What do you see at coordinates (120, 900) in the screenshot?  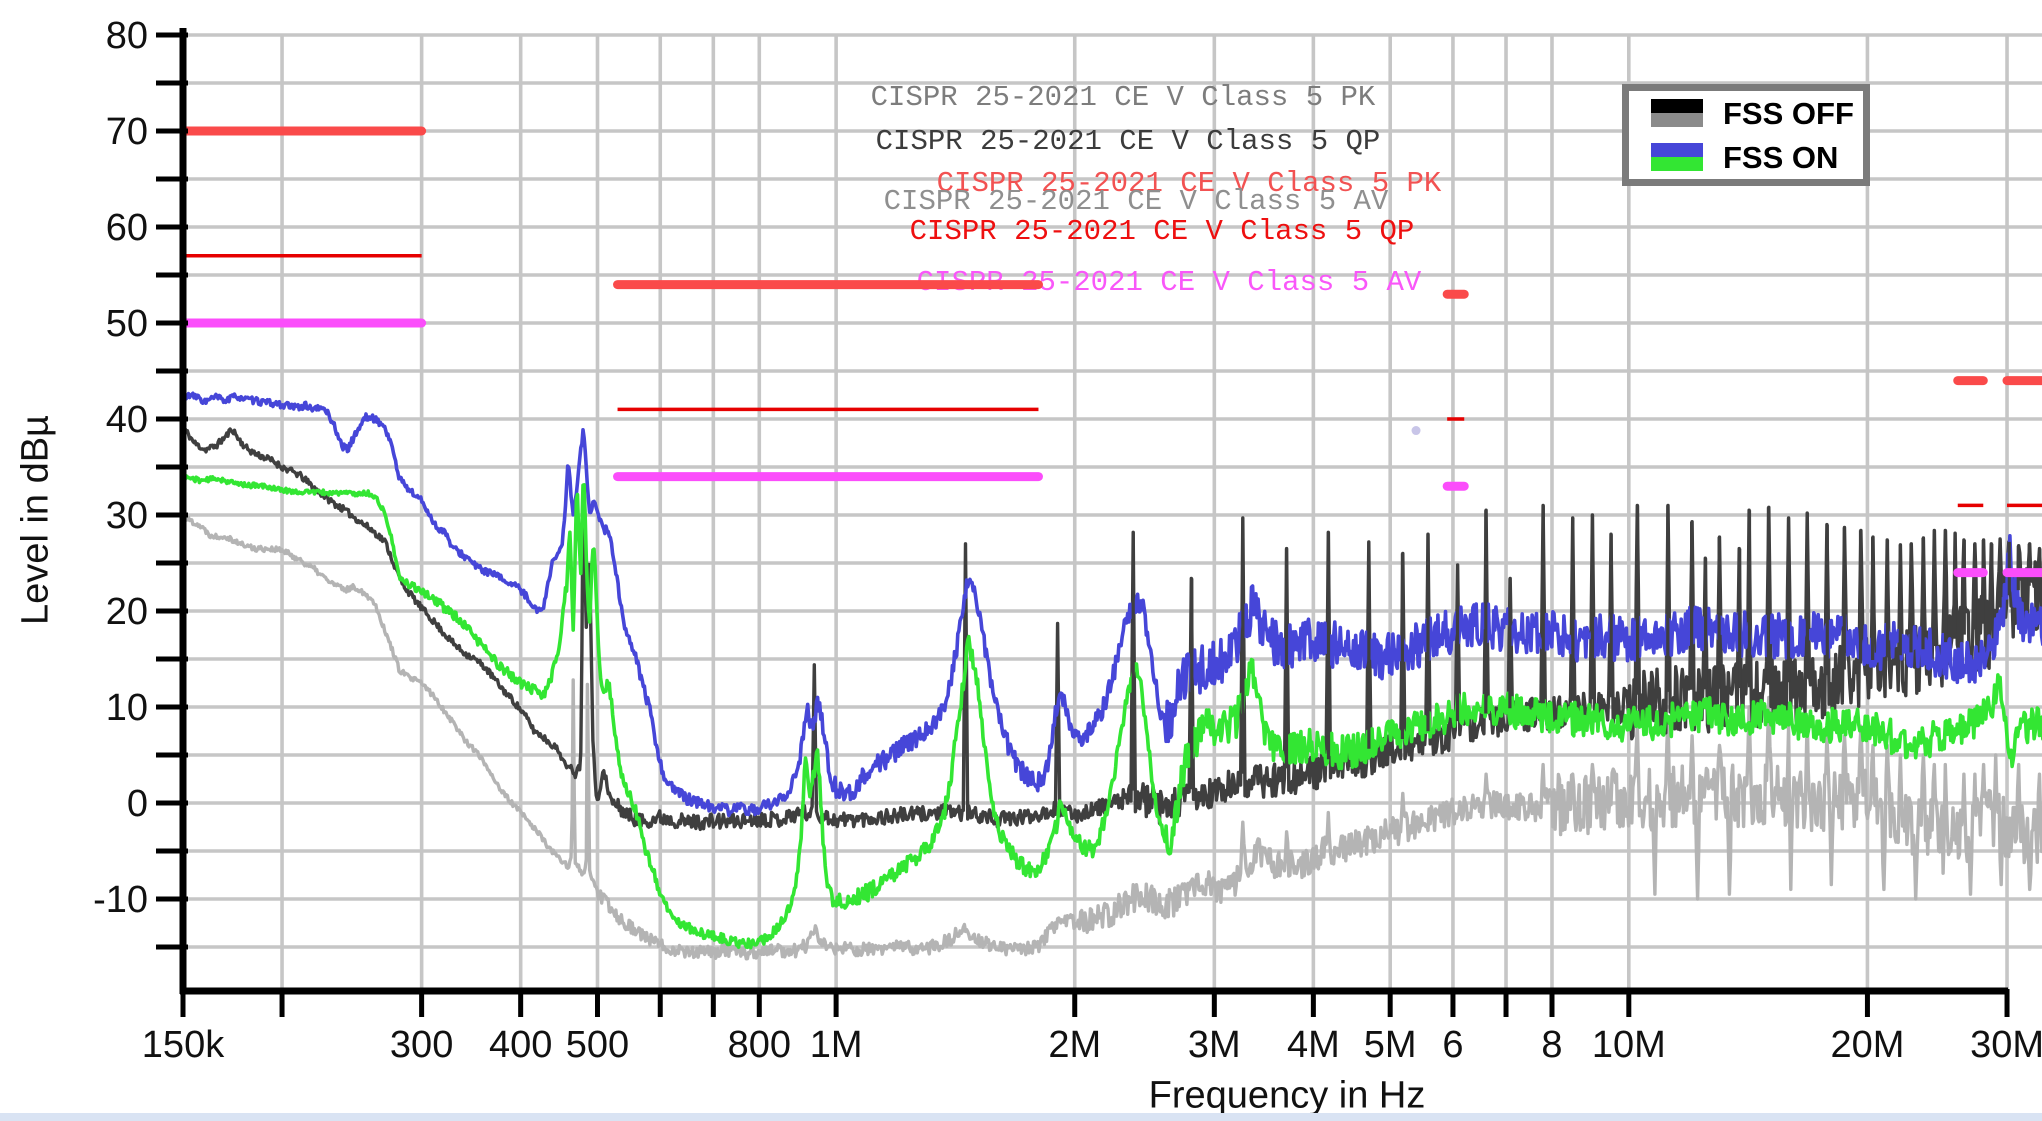 I see `y-tick-label--10: -10` at bounding box center [120, 900].